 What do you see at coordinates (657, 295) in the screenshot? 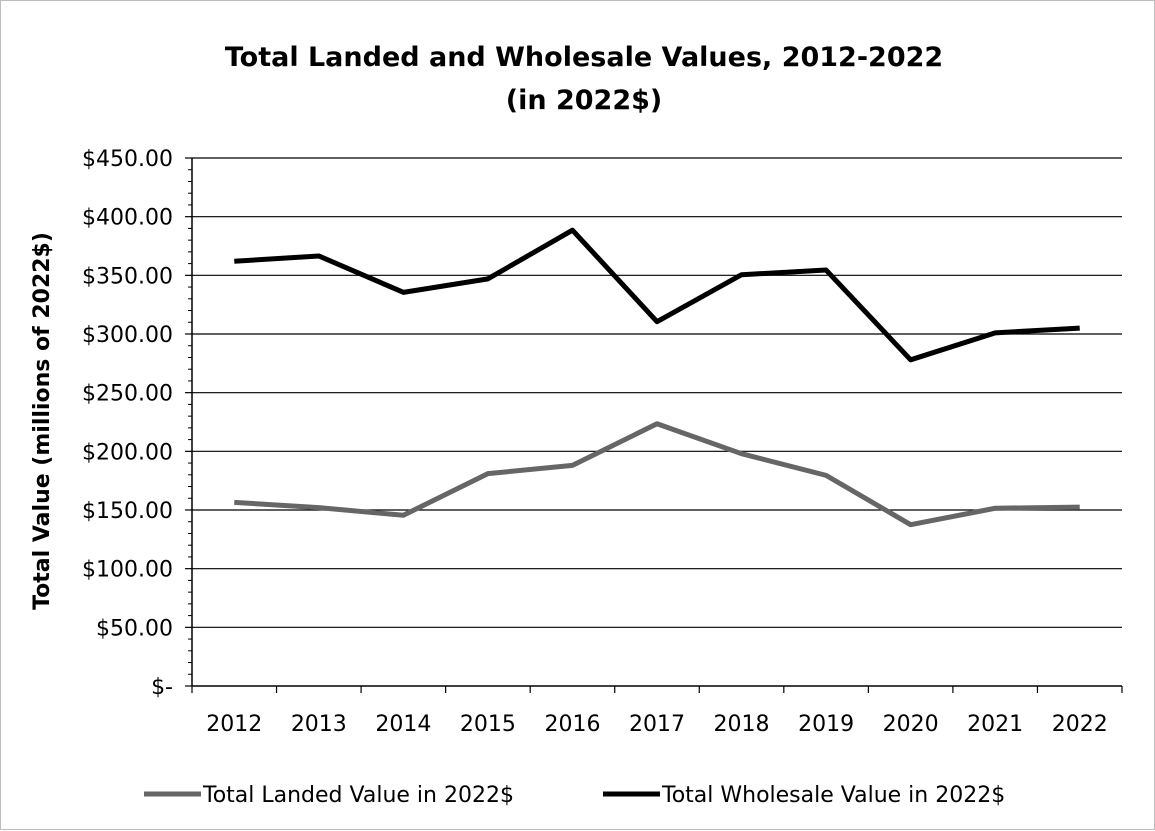
I see `series-line-wholesale` at bounding box center [657, 295].